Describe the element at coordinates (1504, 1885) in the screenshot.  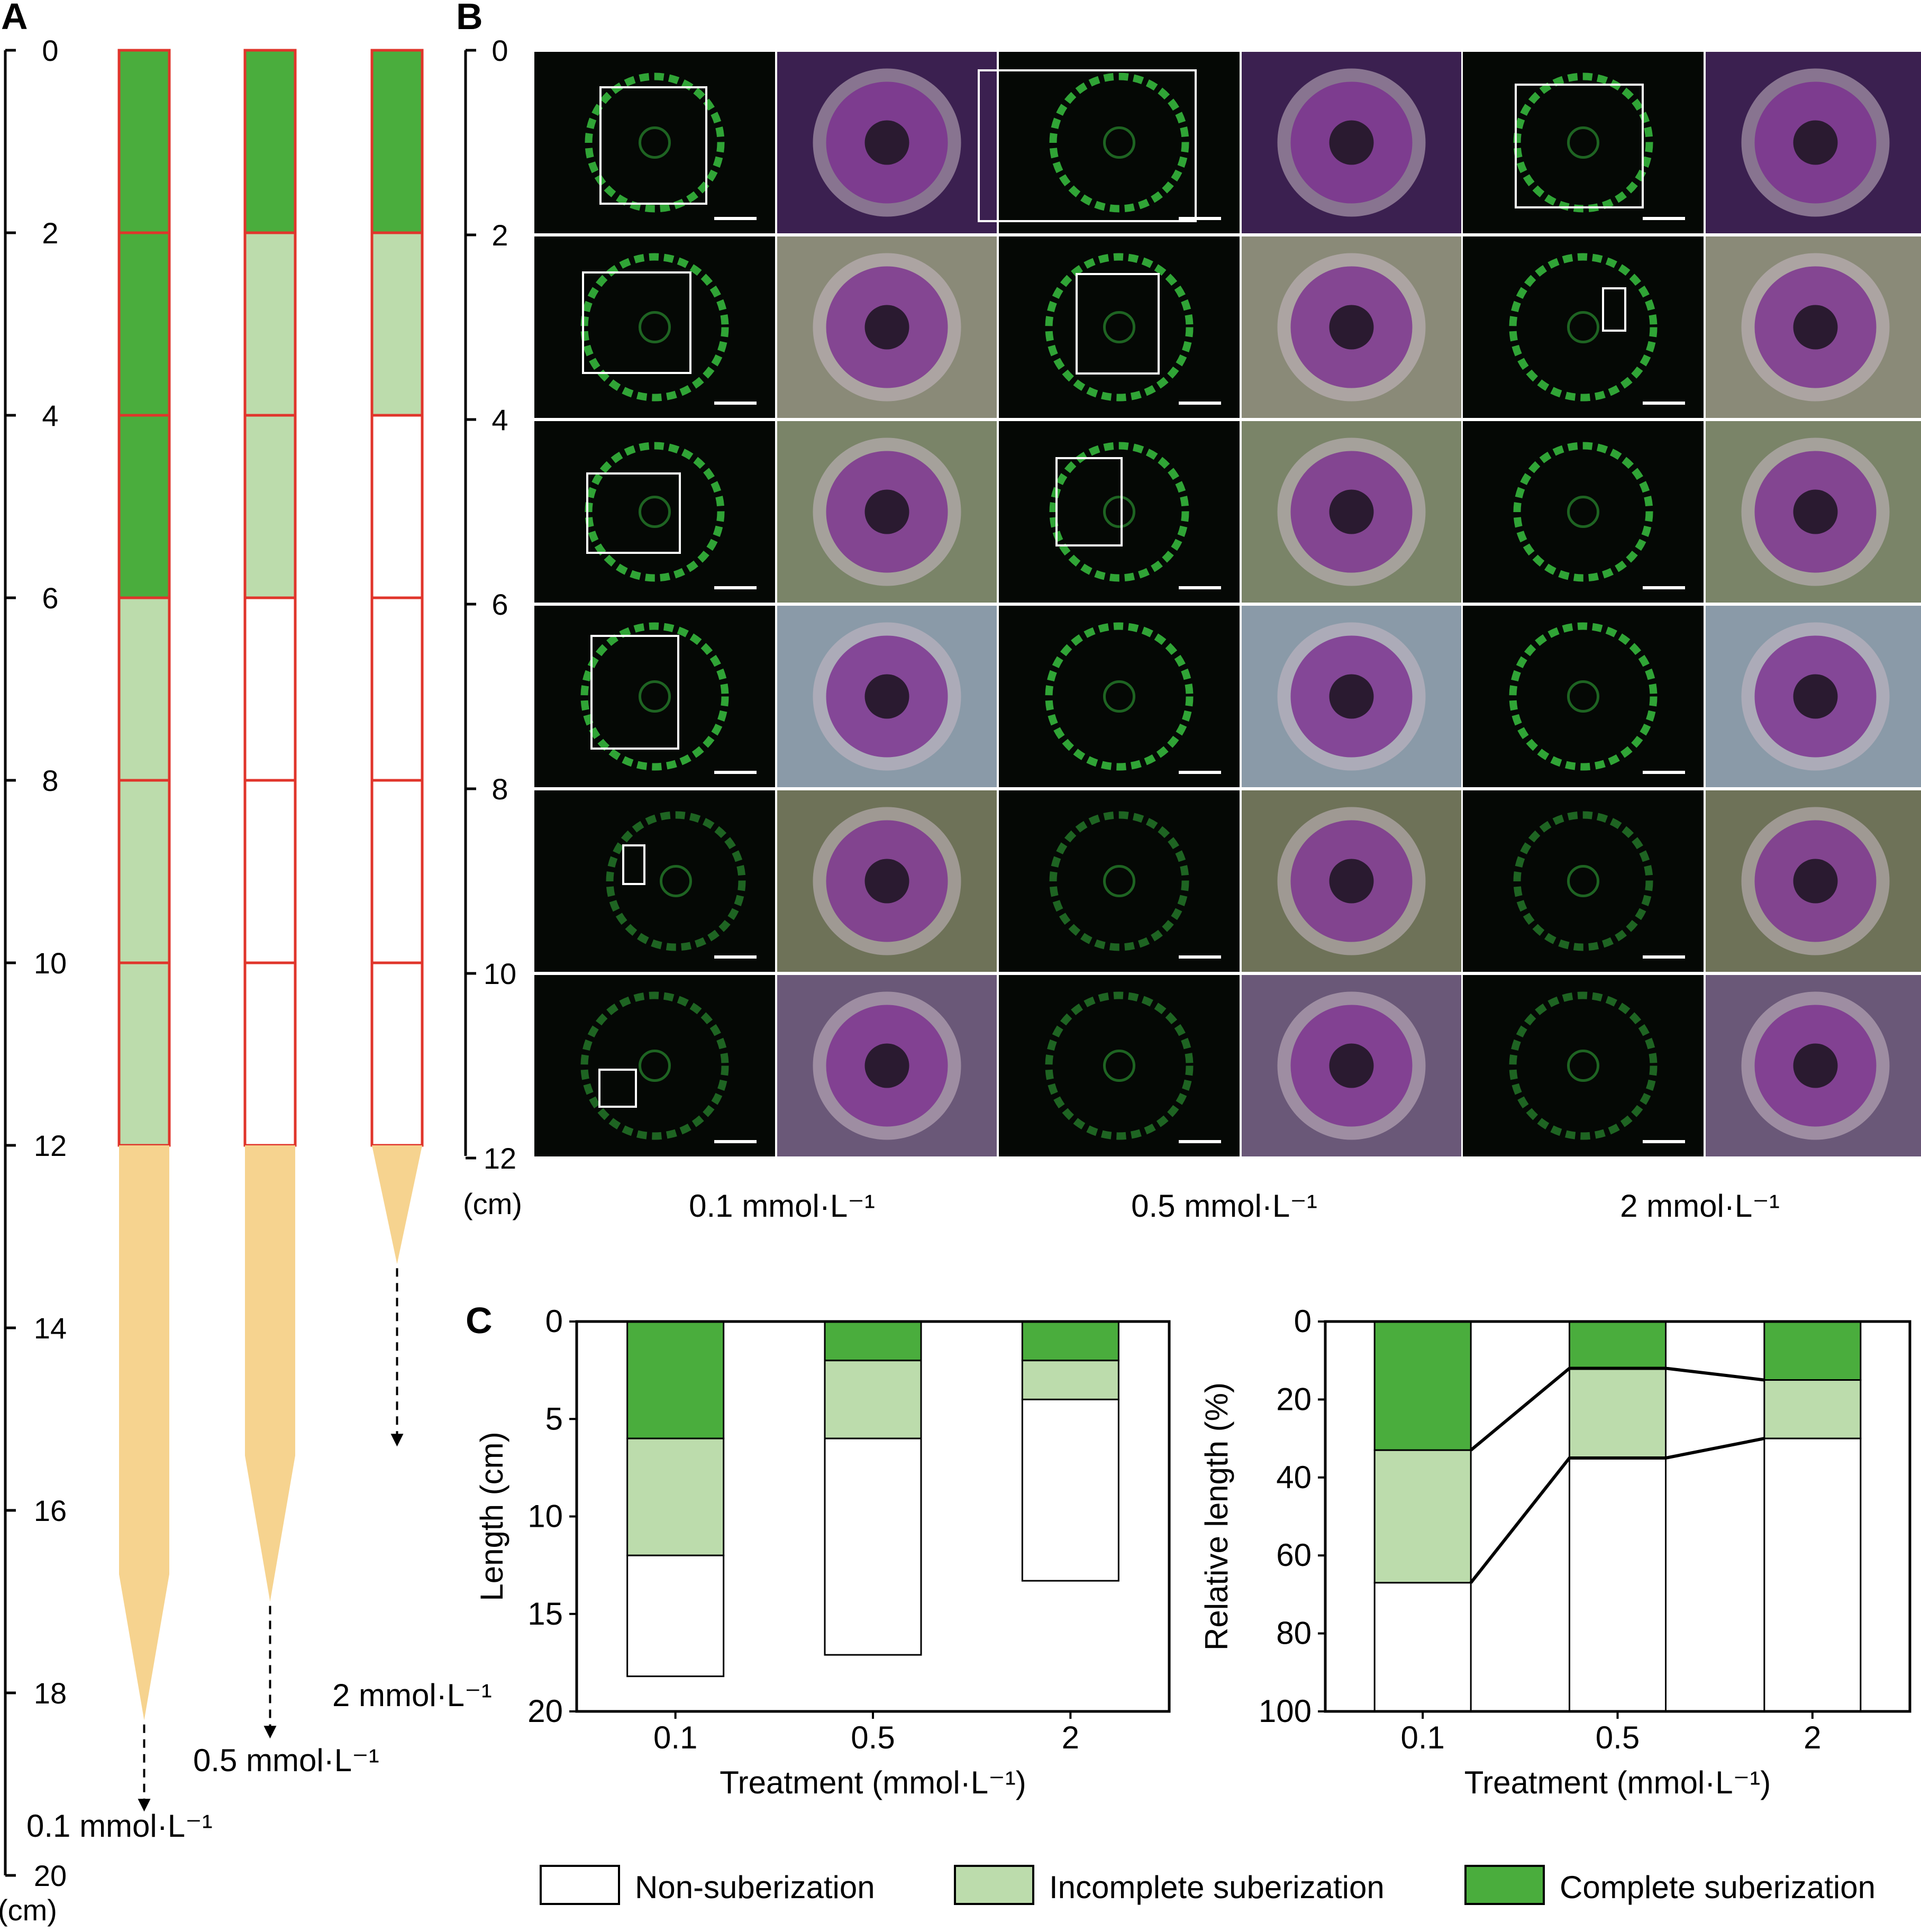
I see `legend-swatch-complete` at that location.